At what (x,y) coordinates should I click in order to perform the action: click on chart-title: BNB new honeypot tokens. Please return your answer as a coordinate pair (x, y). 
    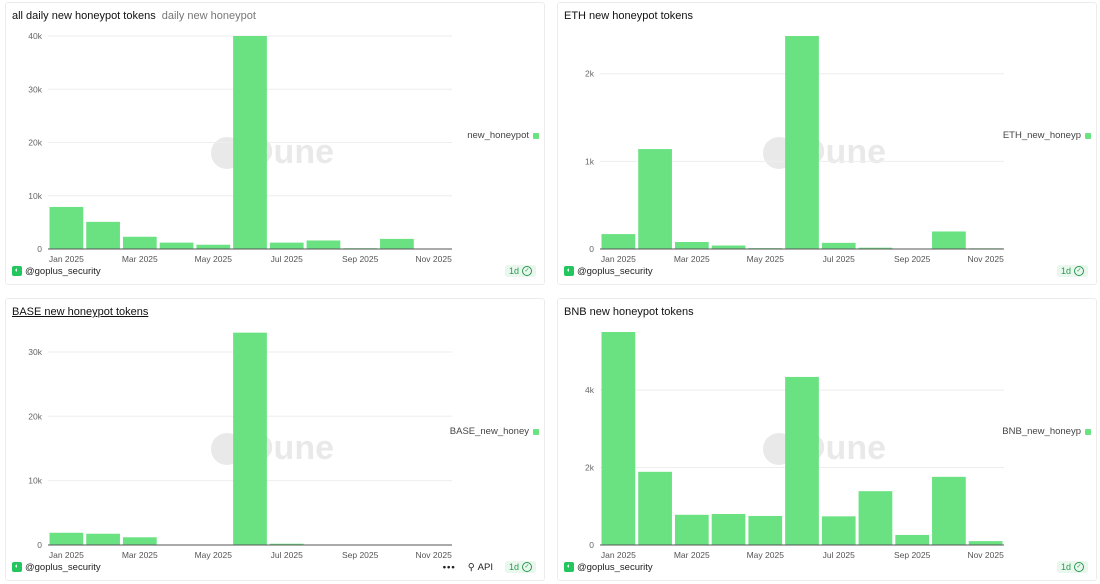
    Looking at the image, I should click on (629, 312).